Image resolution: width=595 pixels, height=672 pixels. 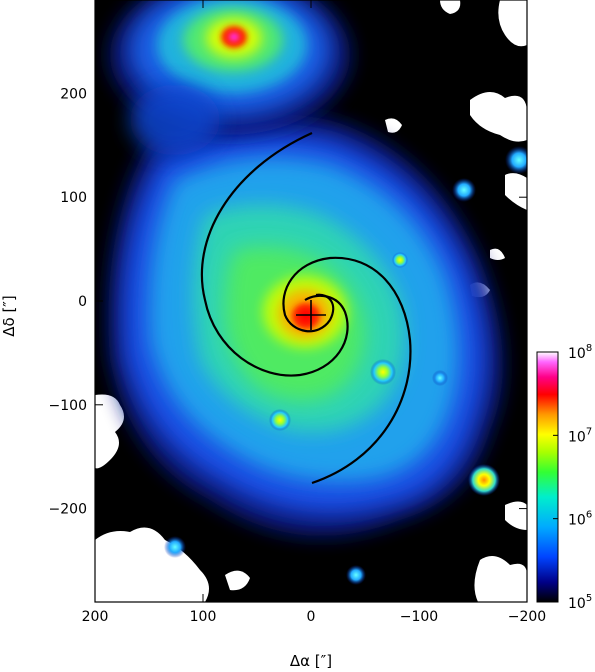 I want to click on x-tick-label: 100, so click(x=203, y=617).